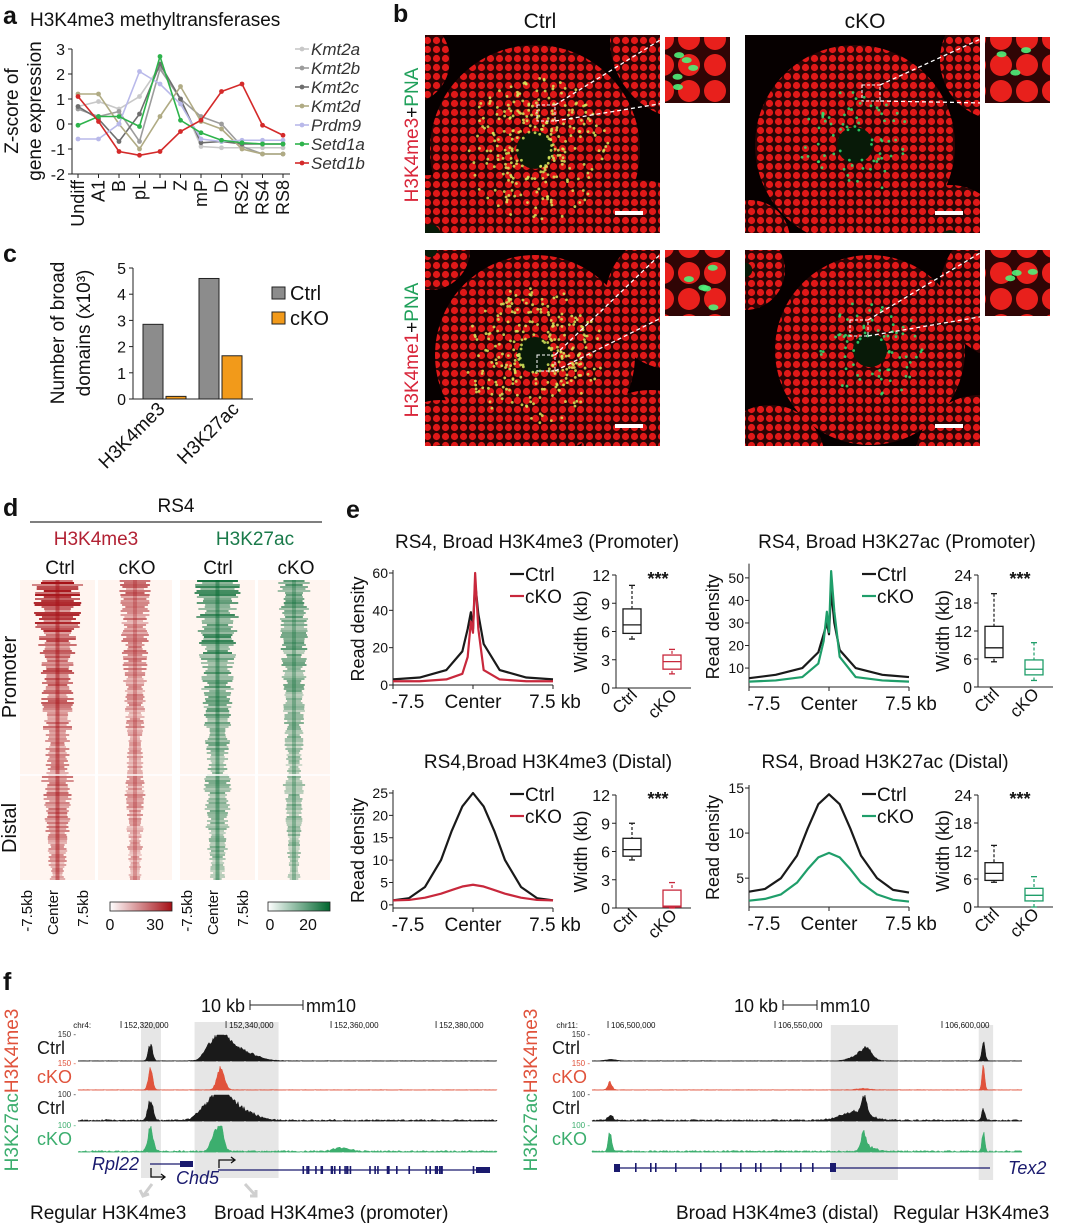  Describe the element at coordinates (139, 149) in the screenshot. I see `a-point-Kmt2d` at that location.